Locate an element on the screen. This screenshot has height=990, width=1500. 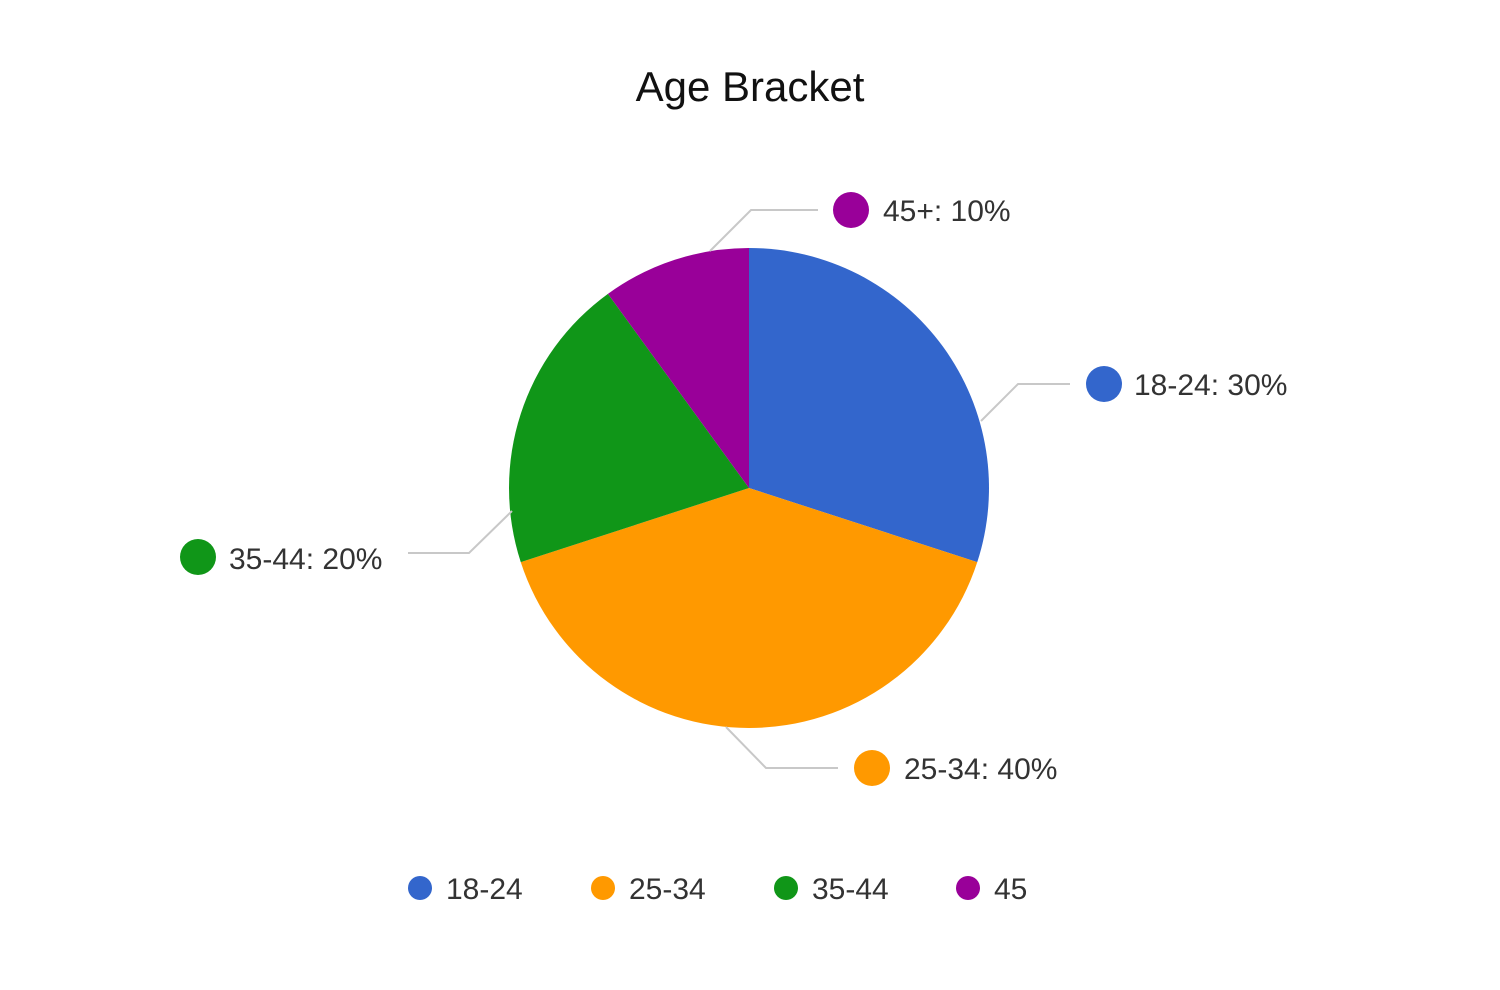
data-label-35-44: 35-44: 20% is located at coordinates (305, 559).